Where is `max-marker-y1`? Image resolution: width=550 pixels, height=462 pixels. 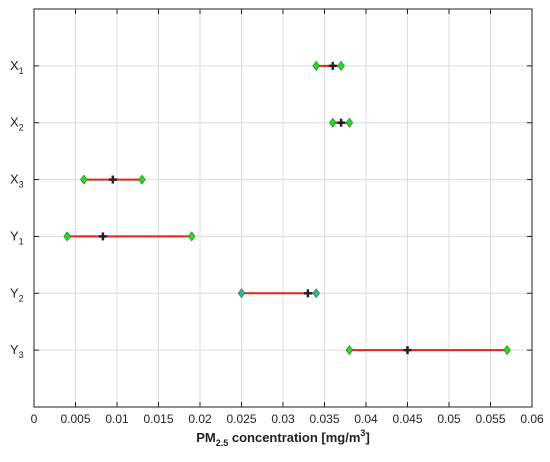 max-marker-y1 is located at coordinates (191, 236).